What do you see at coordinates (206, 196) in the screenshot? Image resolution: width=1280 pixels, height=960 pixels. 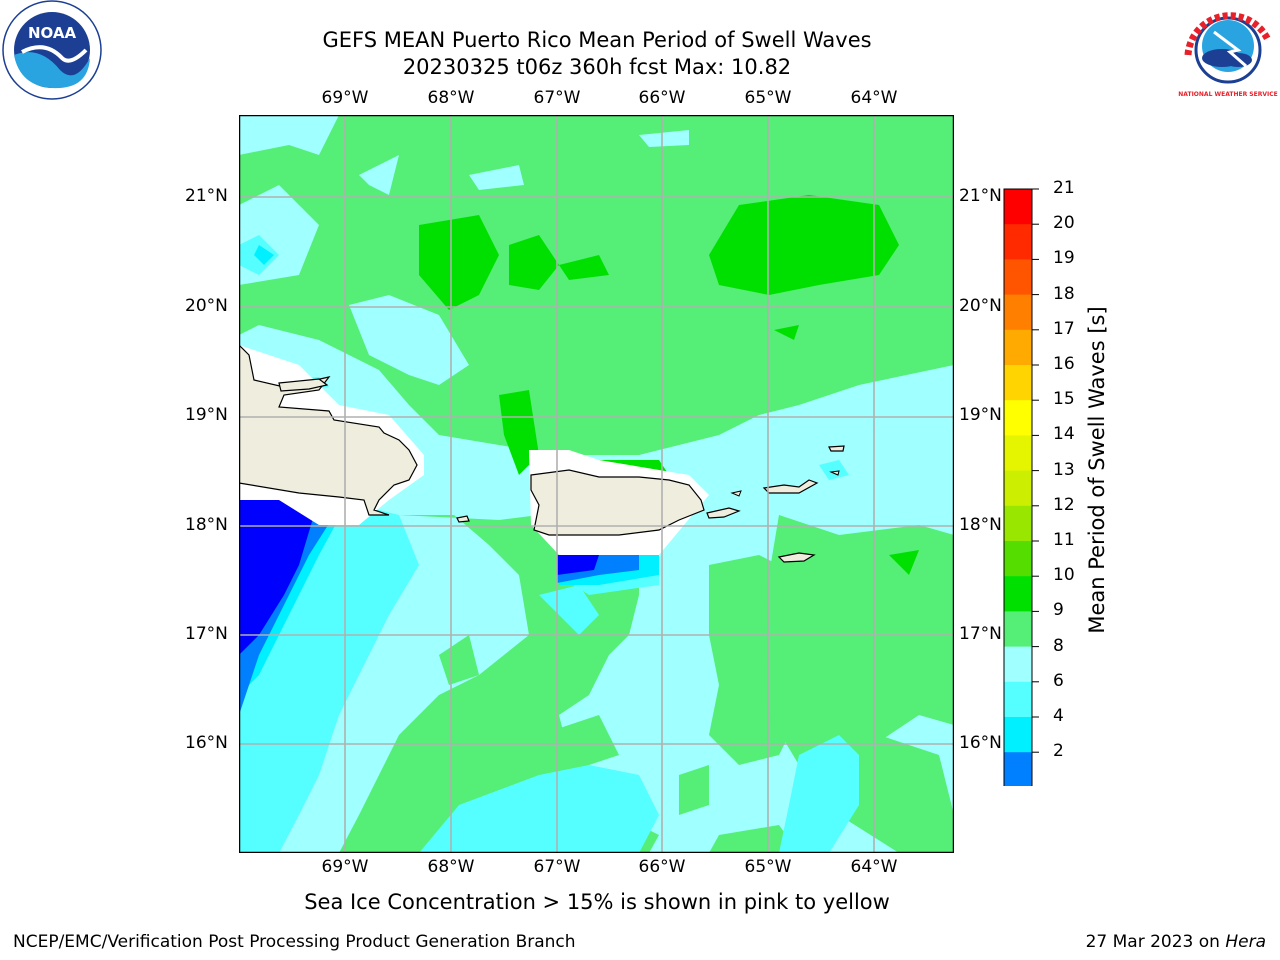 I see `lat-label-left-21n: 21°N` at bounding box center [206, 196].